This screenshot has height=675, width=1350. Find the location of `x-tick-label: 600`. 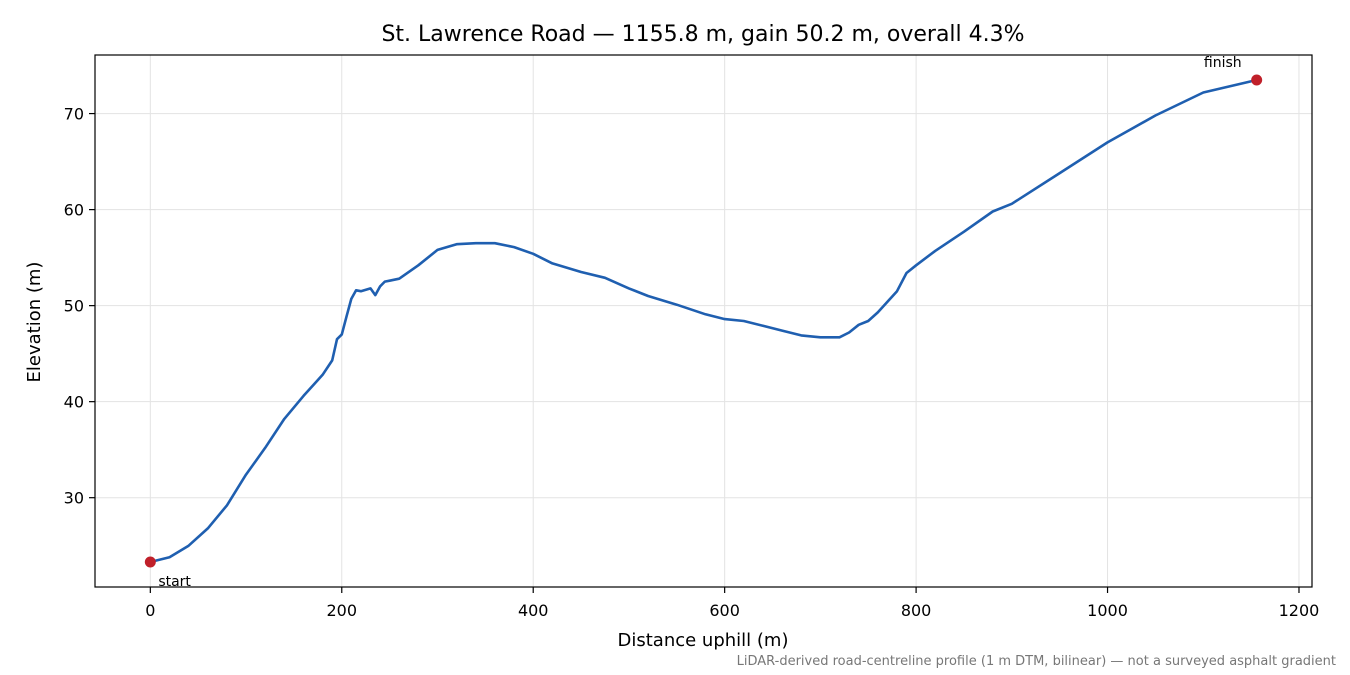

x-tick-label: 600 is located at coordinates (724, 610).